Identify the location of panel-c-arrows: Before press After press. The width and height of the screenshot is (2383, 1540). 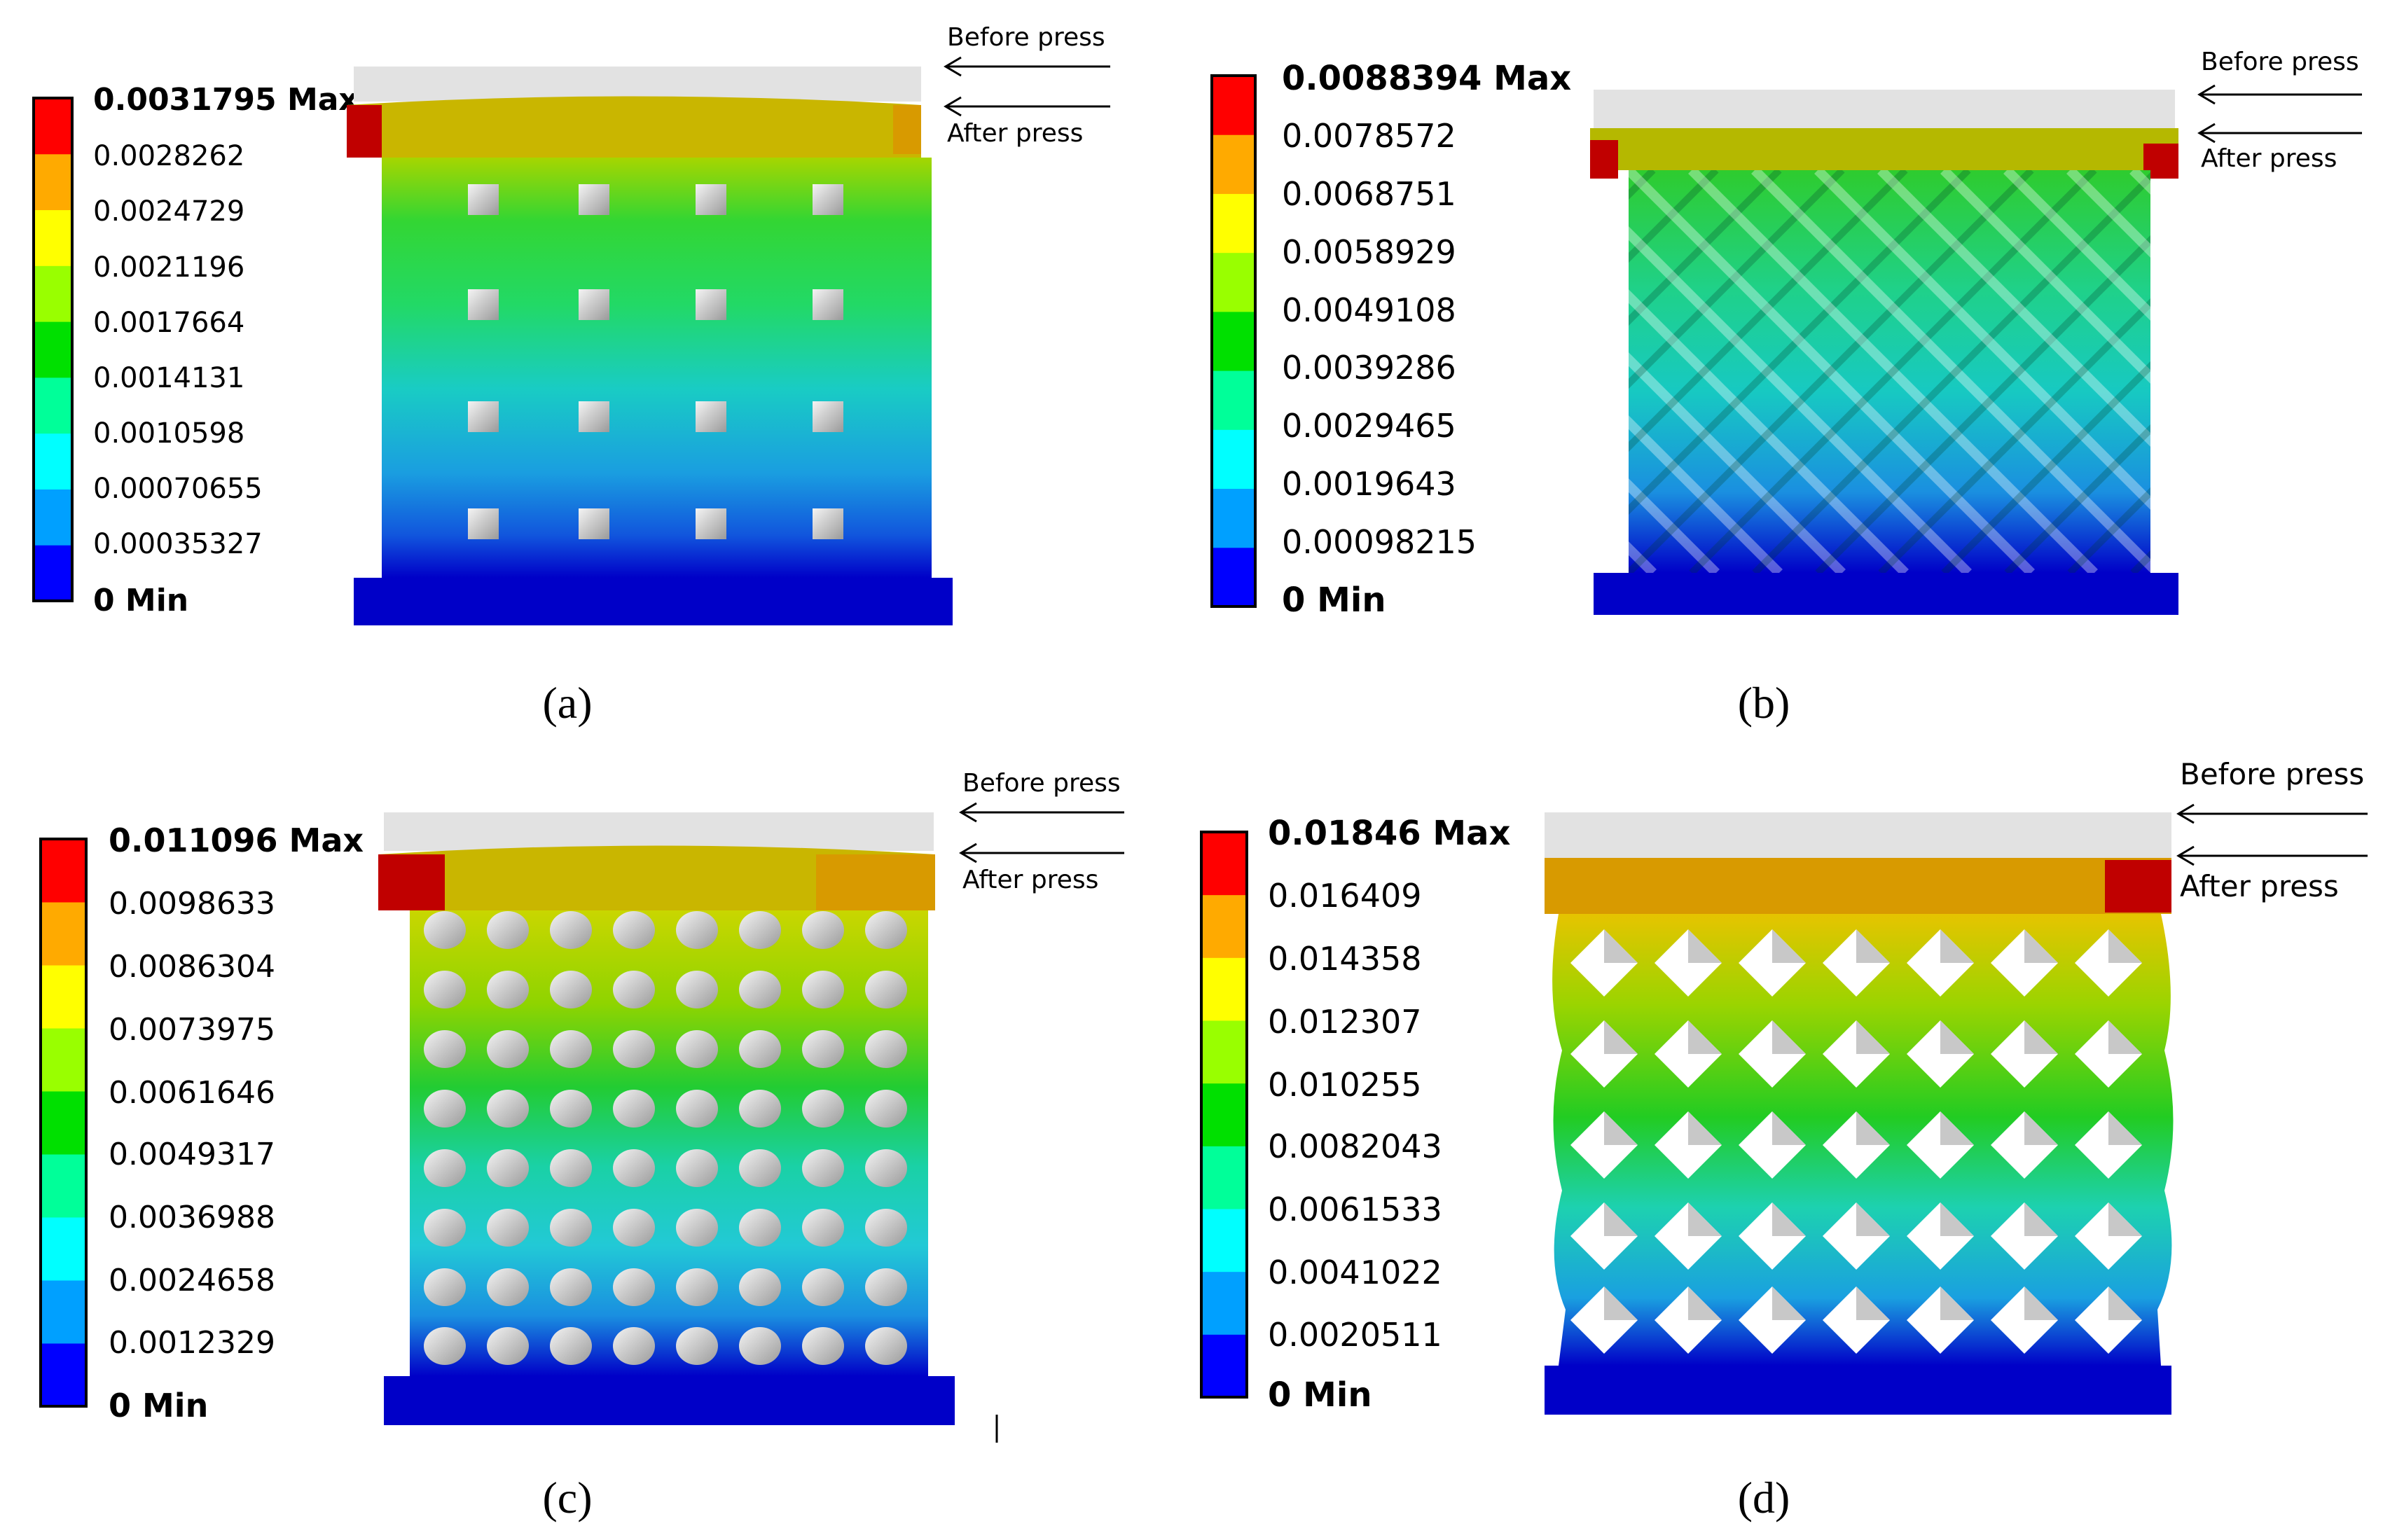
(1041, 831).